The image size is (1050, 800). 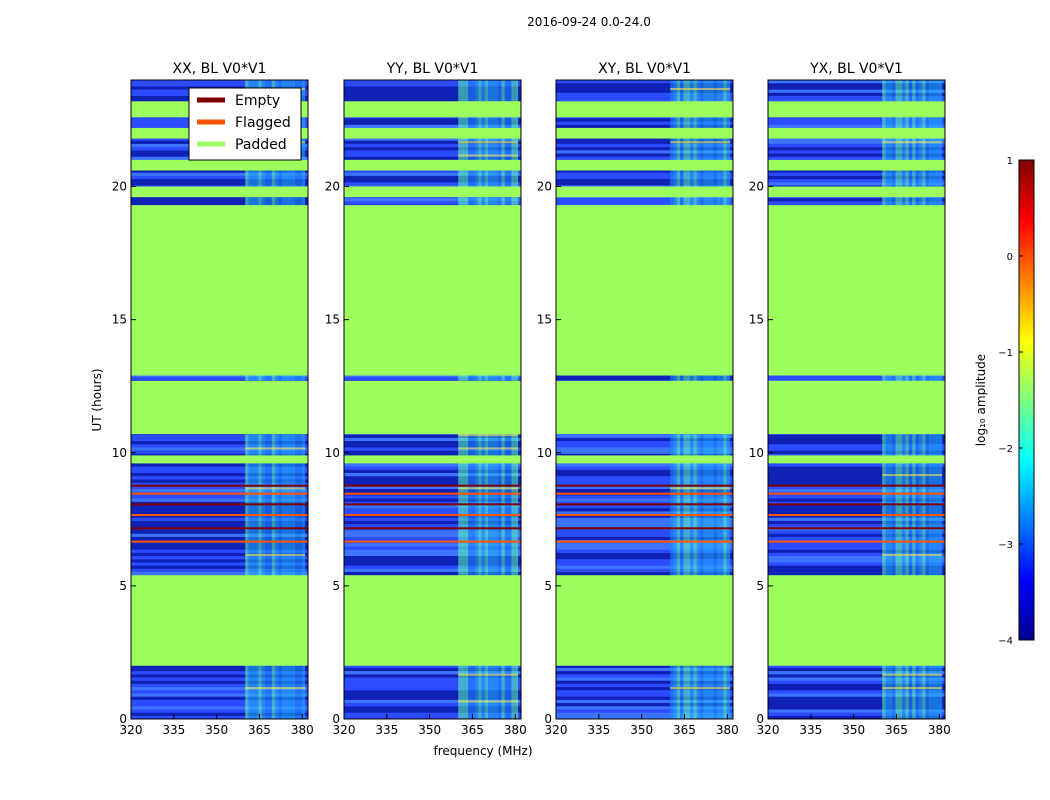 I want to click on panel-title: XX, BL V0*V1, so click(x=220, y=69).